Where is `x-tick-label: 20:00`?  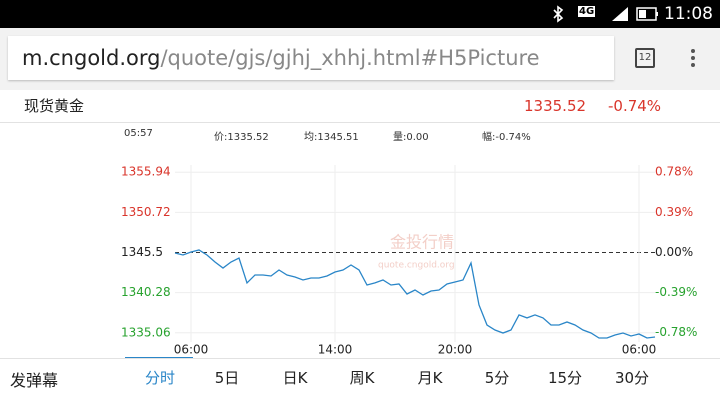
x-tick-label: 20:00 is located at coordinates (455, 350).